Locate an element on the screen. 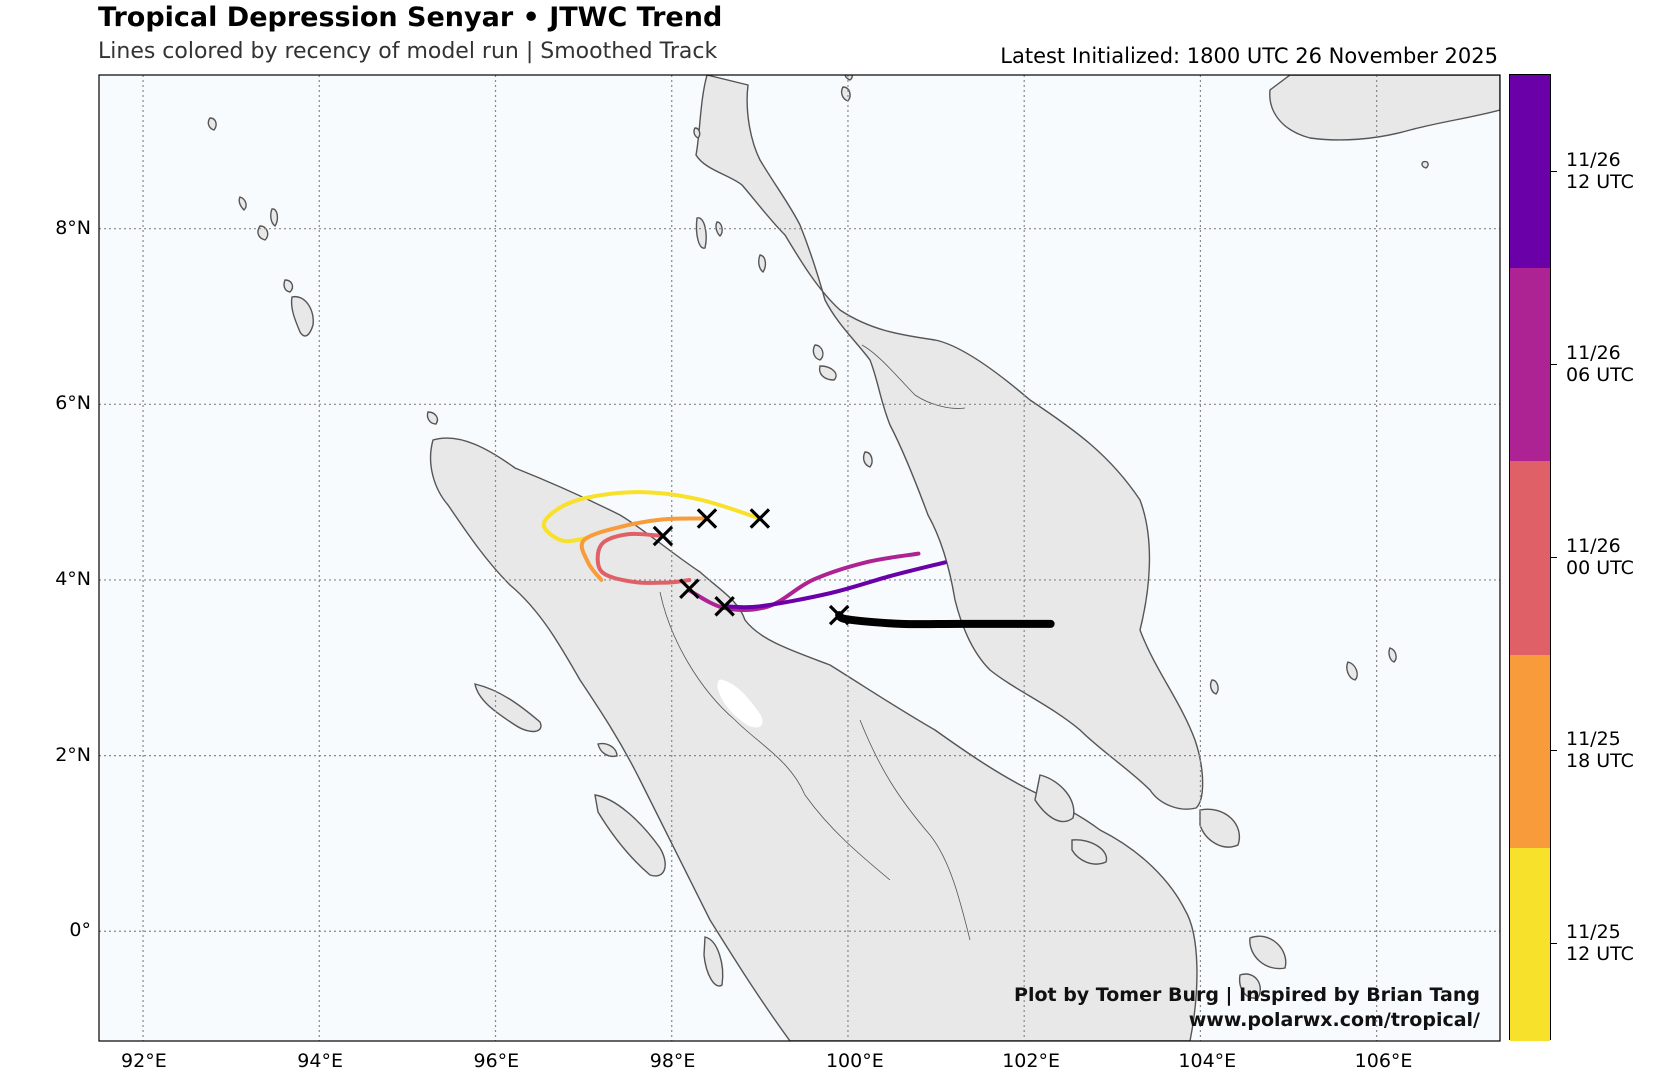  lon-tick-label: 92°E is located at coordinates (144, 1061).